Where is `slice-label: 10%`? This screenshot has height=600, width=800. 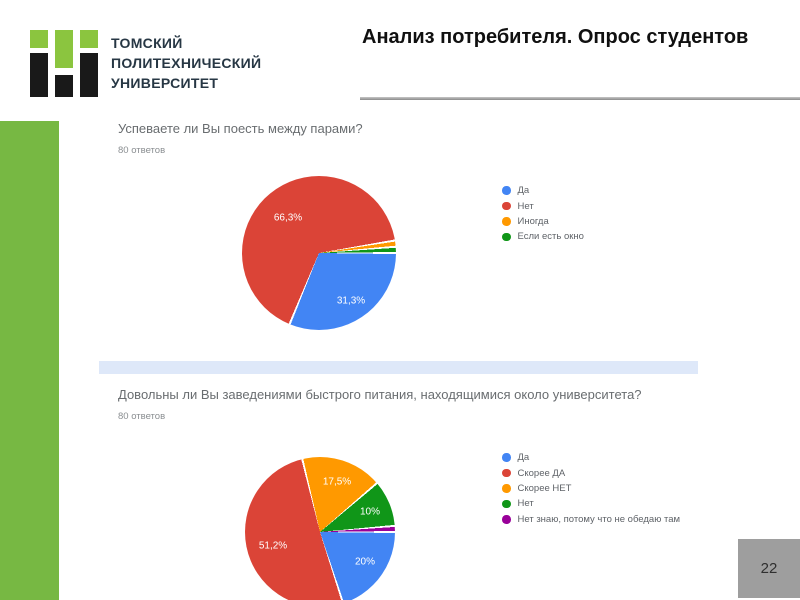 slice-label: 10% is located at coordinates (370, 512).